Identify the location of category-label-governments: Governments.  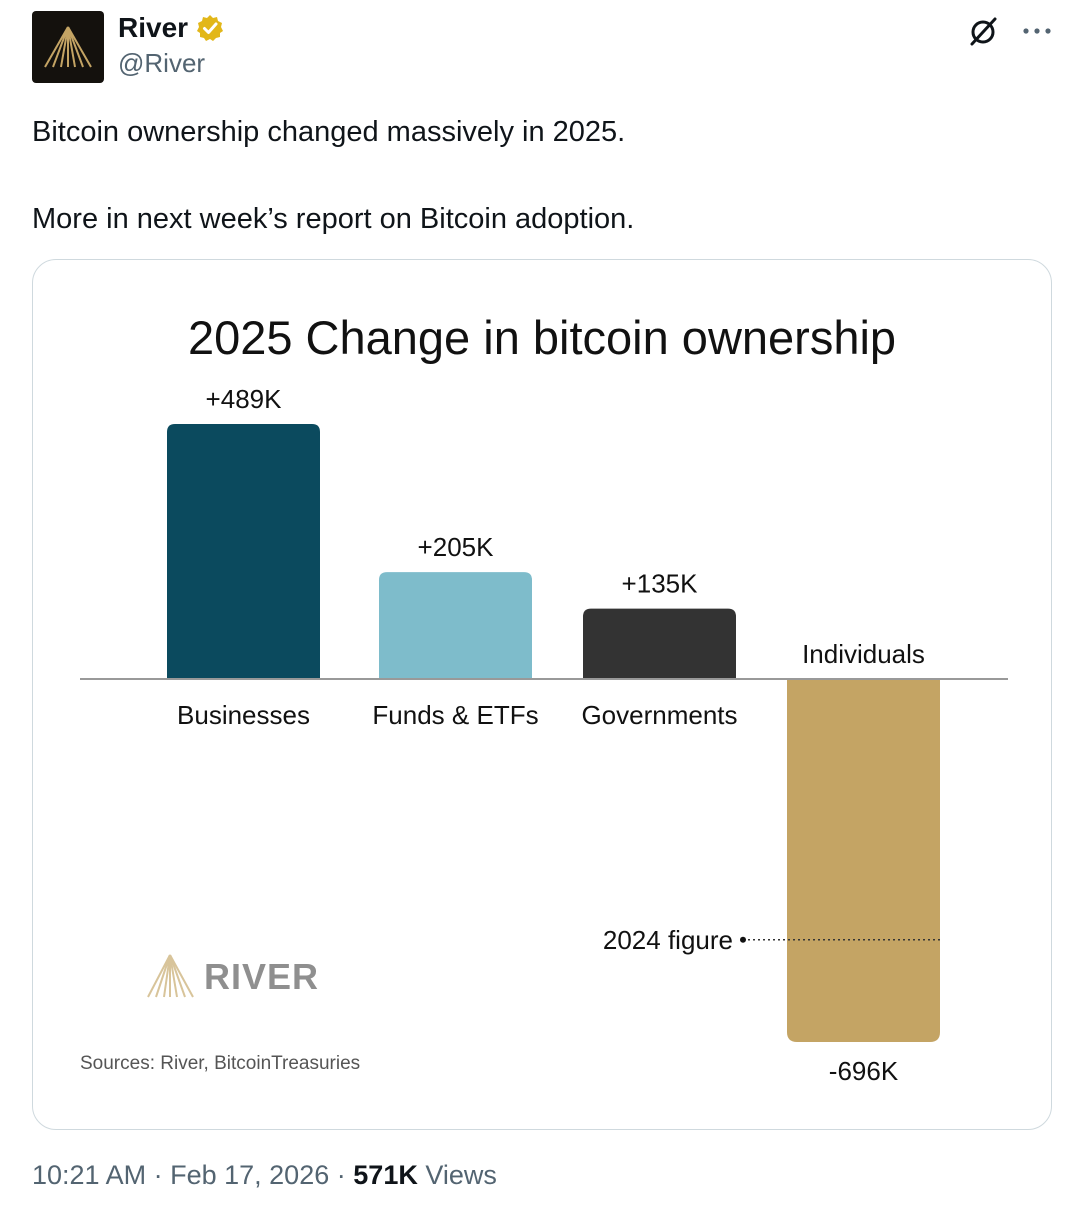
(659, 715).